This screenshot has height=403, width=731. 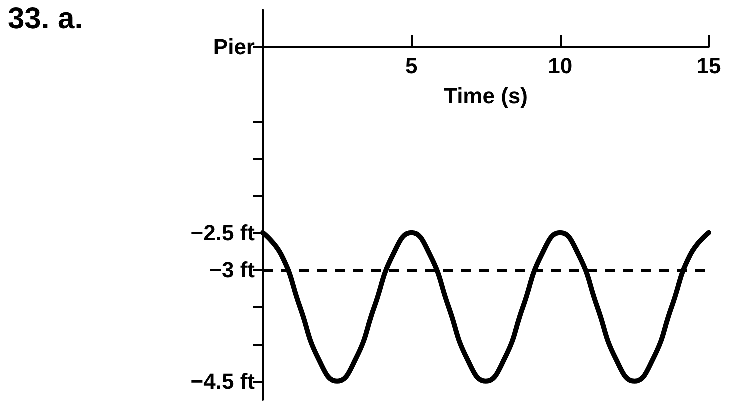 I want to click on y-tick-label: −4.5 ft, so click(x=223, y=381).